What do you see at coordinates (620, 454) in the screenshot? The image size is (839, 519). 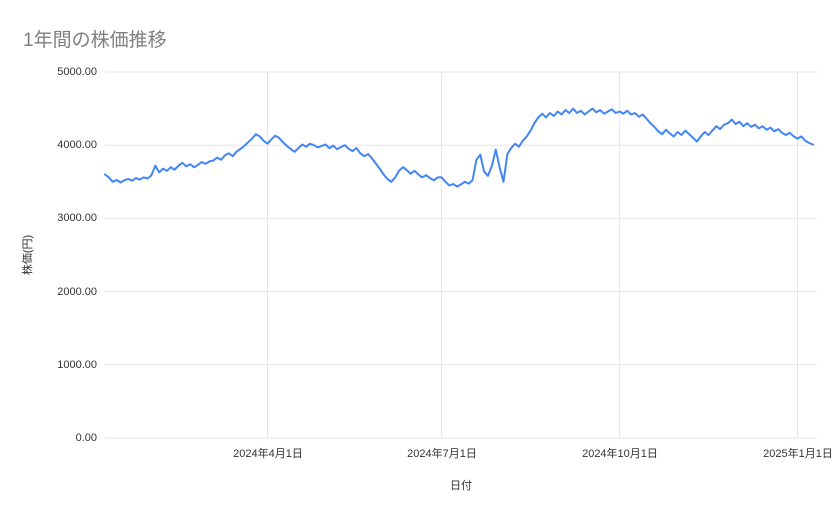 I see `x-tick-label: 2024年10月1日` at bounding box center [620, 454].